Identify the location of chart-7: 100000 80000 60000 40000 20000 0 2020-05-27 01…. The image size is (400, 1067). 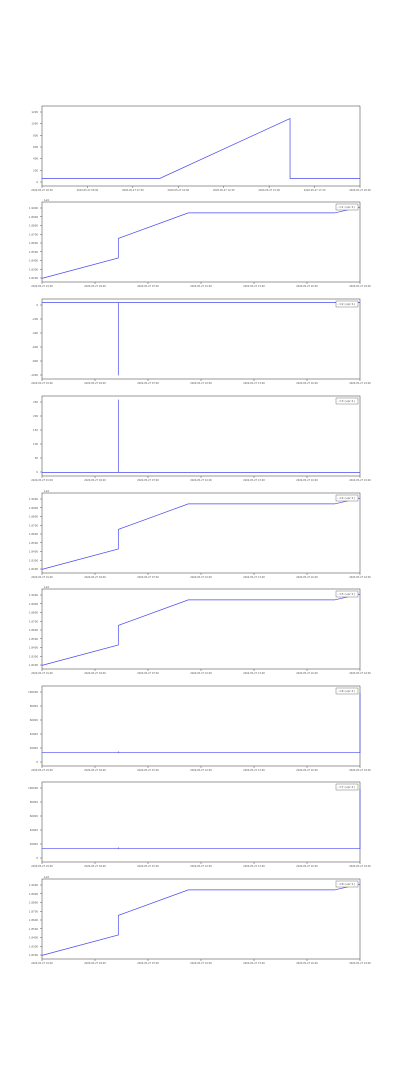
(199, 728).